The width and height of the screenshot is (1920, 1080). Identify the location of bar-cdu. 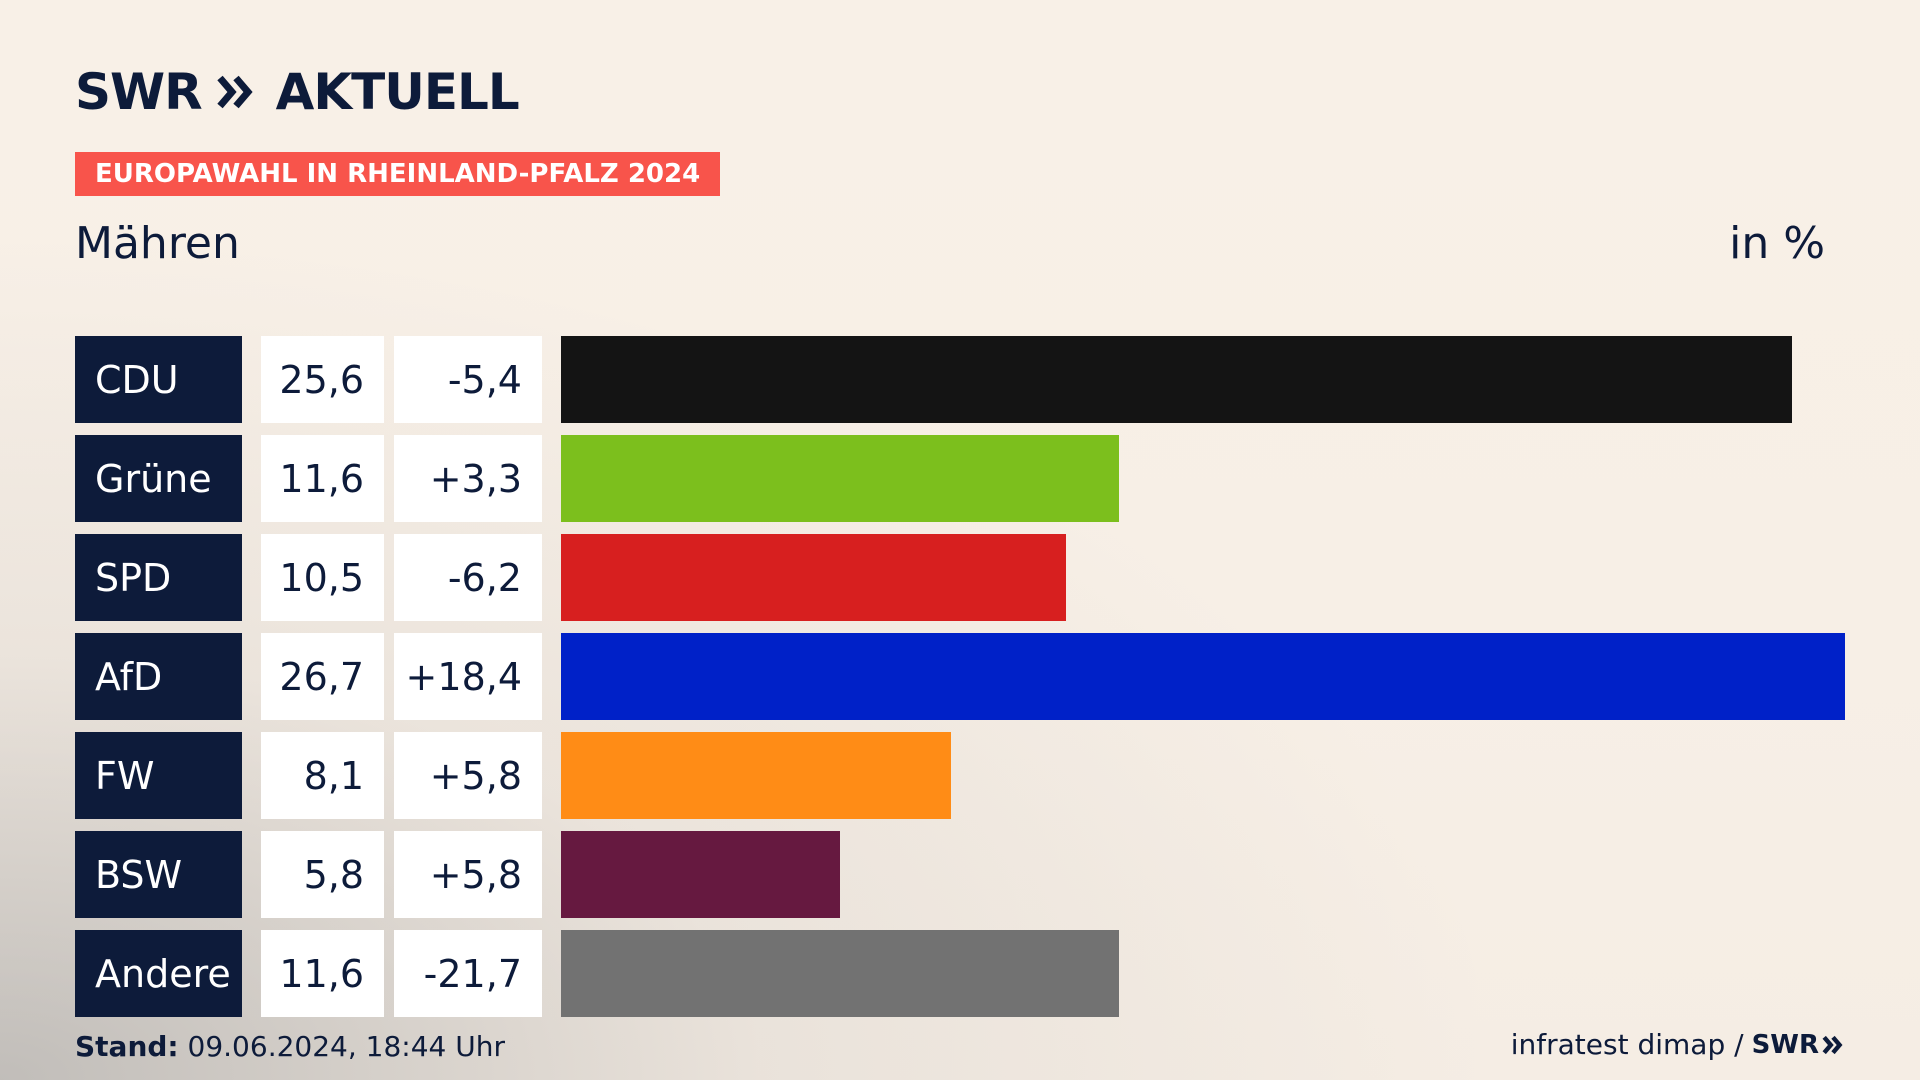
(1176, 379).